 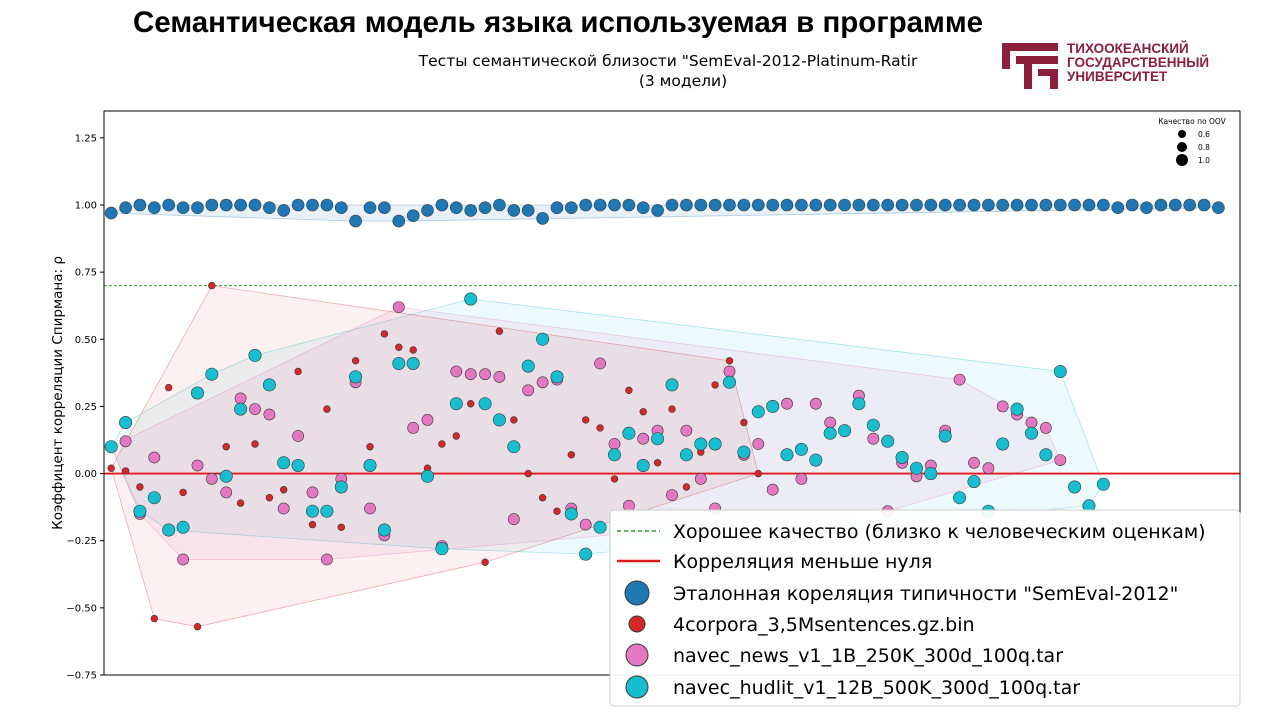 What do you see at coordinates (81, 676) in the screenshot?
I see `y-tick-label: −0.75` at bounding box center [81, 676].